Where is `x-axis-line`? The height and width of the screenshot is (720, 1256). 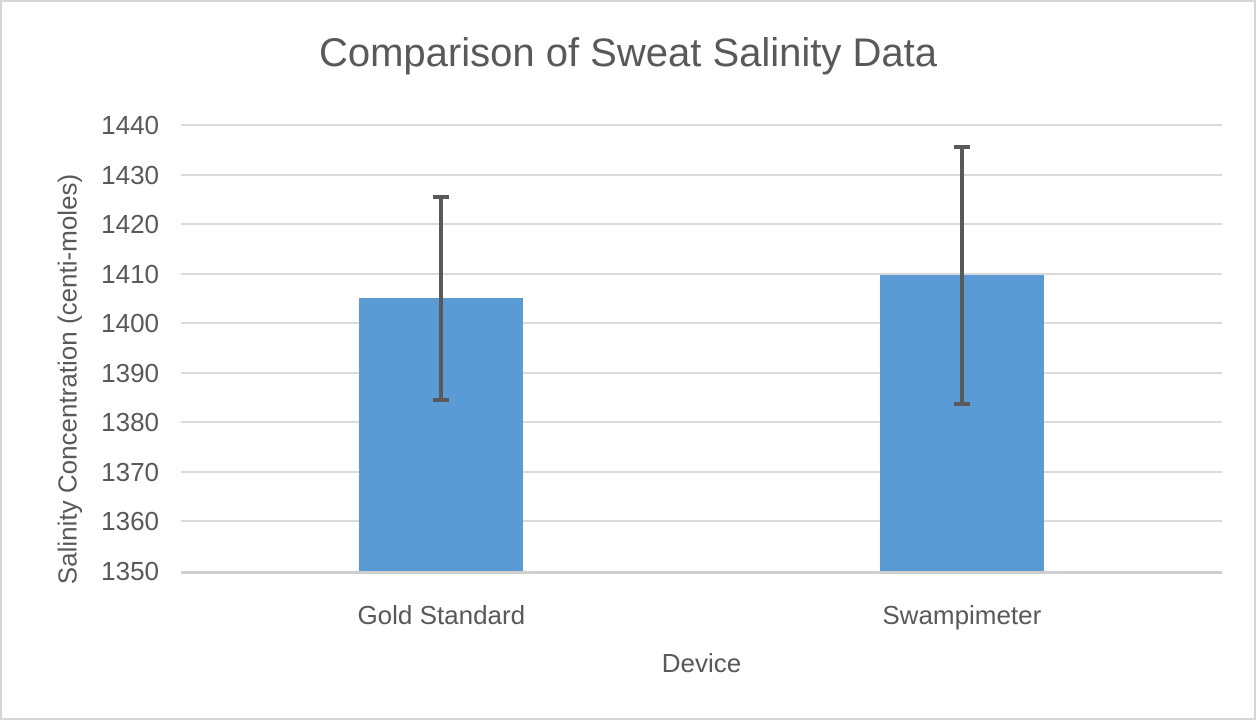
x-axis-line is located at coordinates (701, 572).